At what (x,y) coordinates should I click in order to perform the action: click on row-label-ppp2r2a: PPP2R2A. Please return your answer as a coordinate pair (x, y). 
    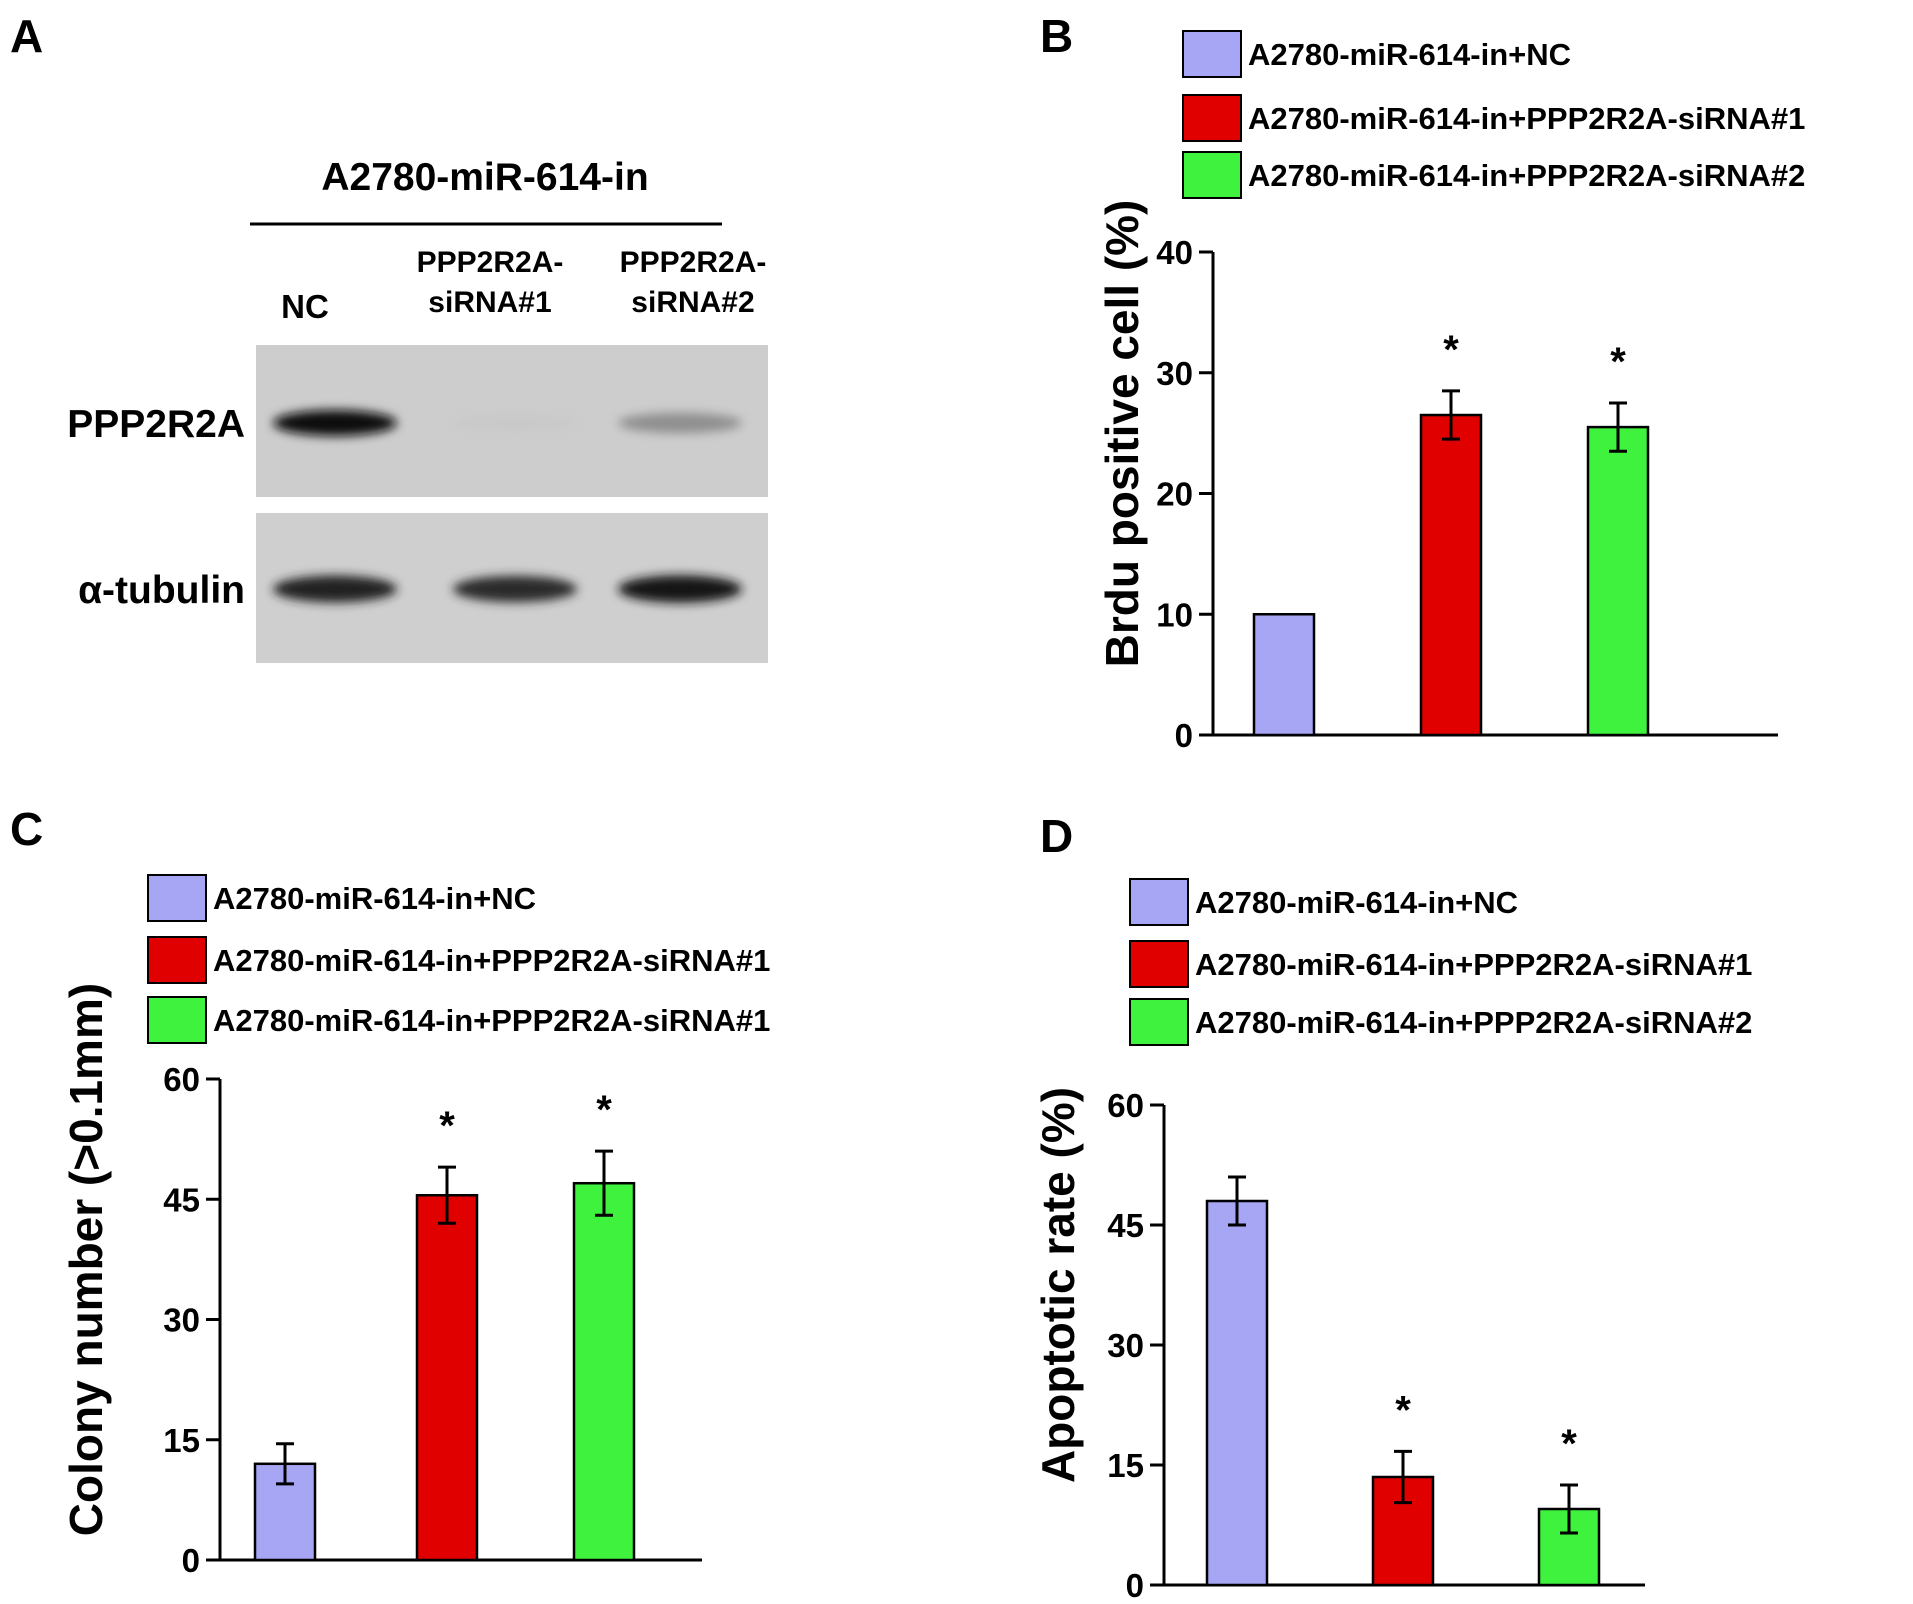
    Looking at the image, I should click on (156, 424).